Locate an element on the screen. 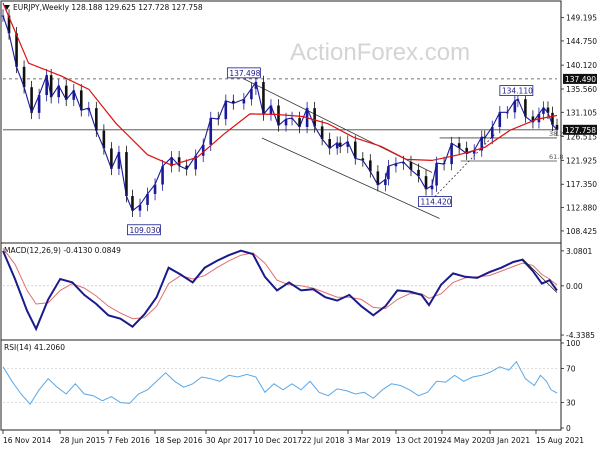 The width and height of the screenshot is (600, 450). x-tick-label-9: 24 May 2020 is located at coordinates (466, 440).